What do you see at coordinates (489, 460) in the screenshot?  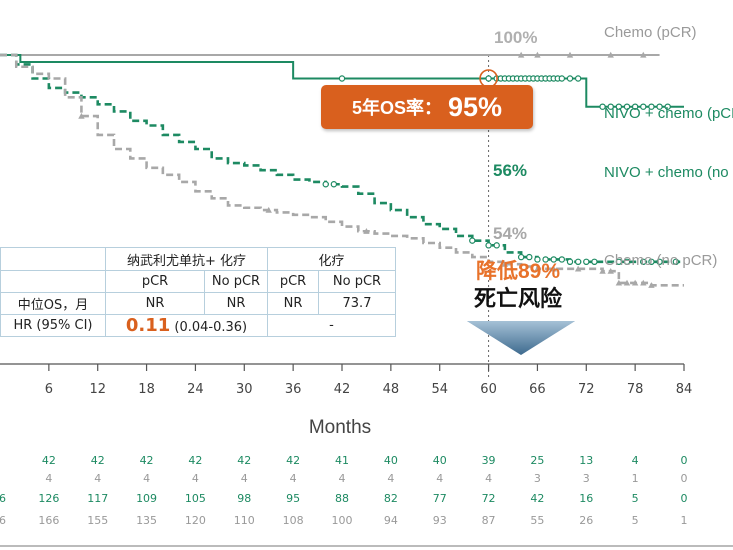 I see `risk-value: 39` at bounding box center [489, 460].